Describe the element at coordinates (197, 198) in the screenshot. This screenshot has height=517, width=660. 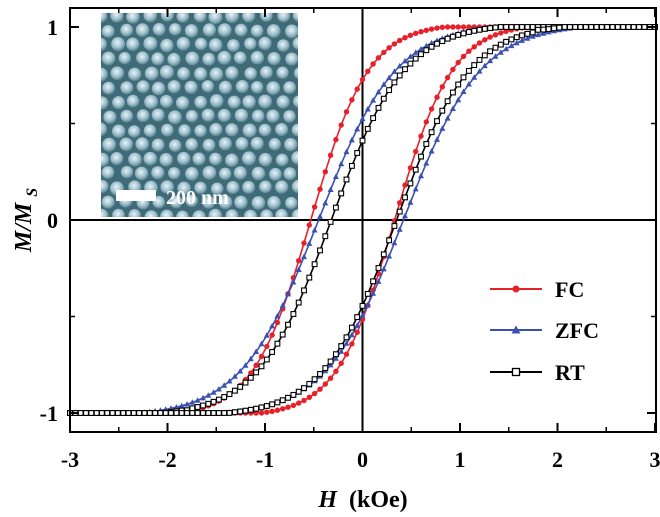
I see `scale-bar-label: 200 nm` at that location.